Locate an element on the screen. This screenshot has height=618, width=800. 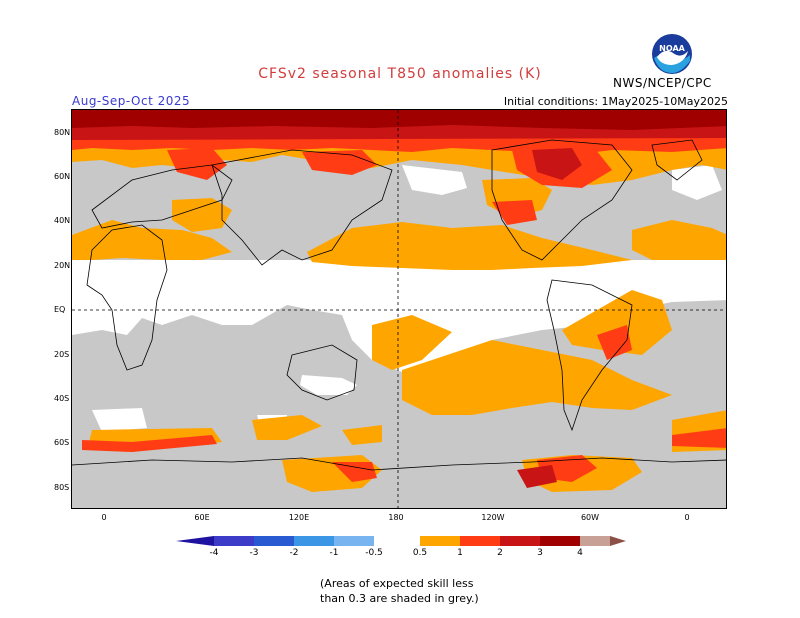
legend-tick-4: 4 is located at coordinates (580, 553).